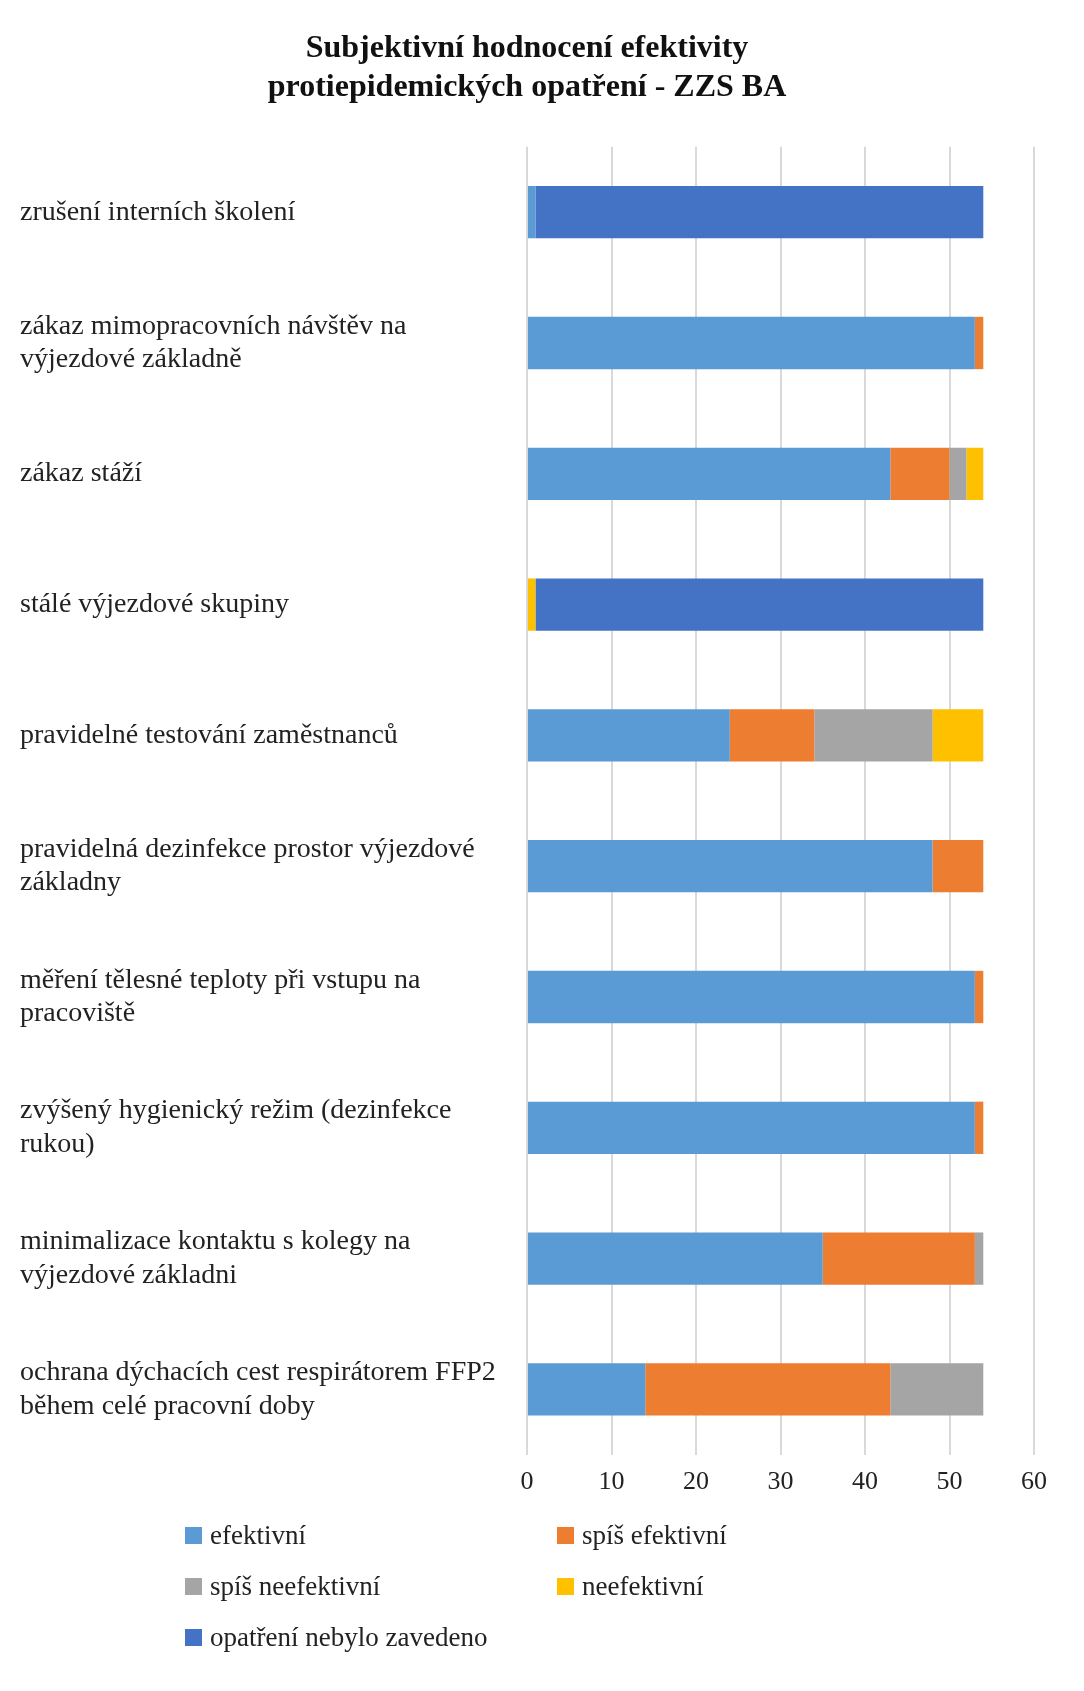 Image resolution: width=1084 pixels, height=1691 pixels. I want to click on legend-label: efektivní, so click(258, 1535).